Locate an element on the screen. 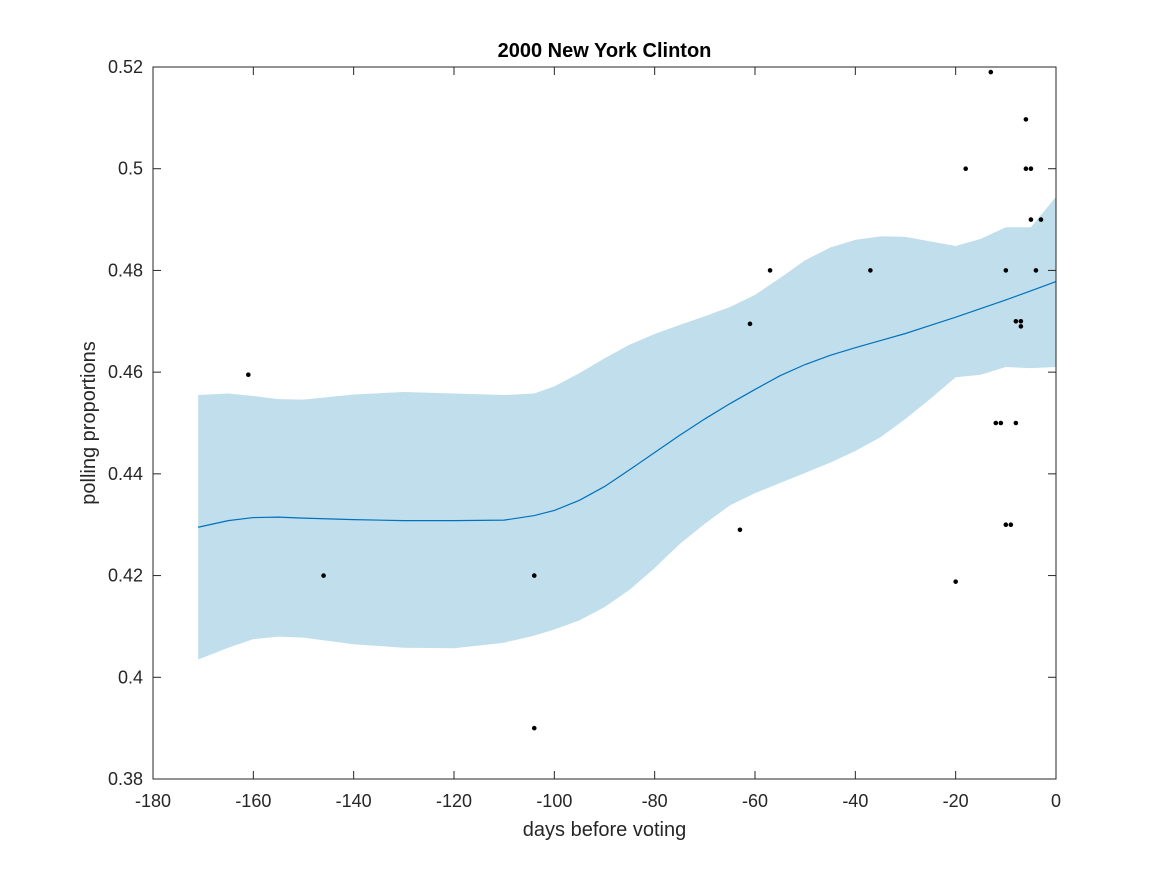 This screenshot has width=1167, height=875. y-tick-label: 0.38 is located at coordinates (125, 779).